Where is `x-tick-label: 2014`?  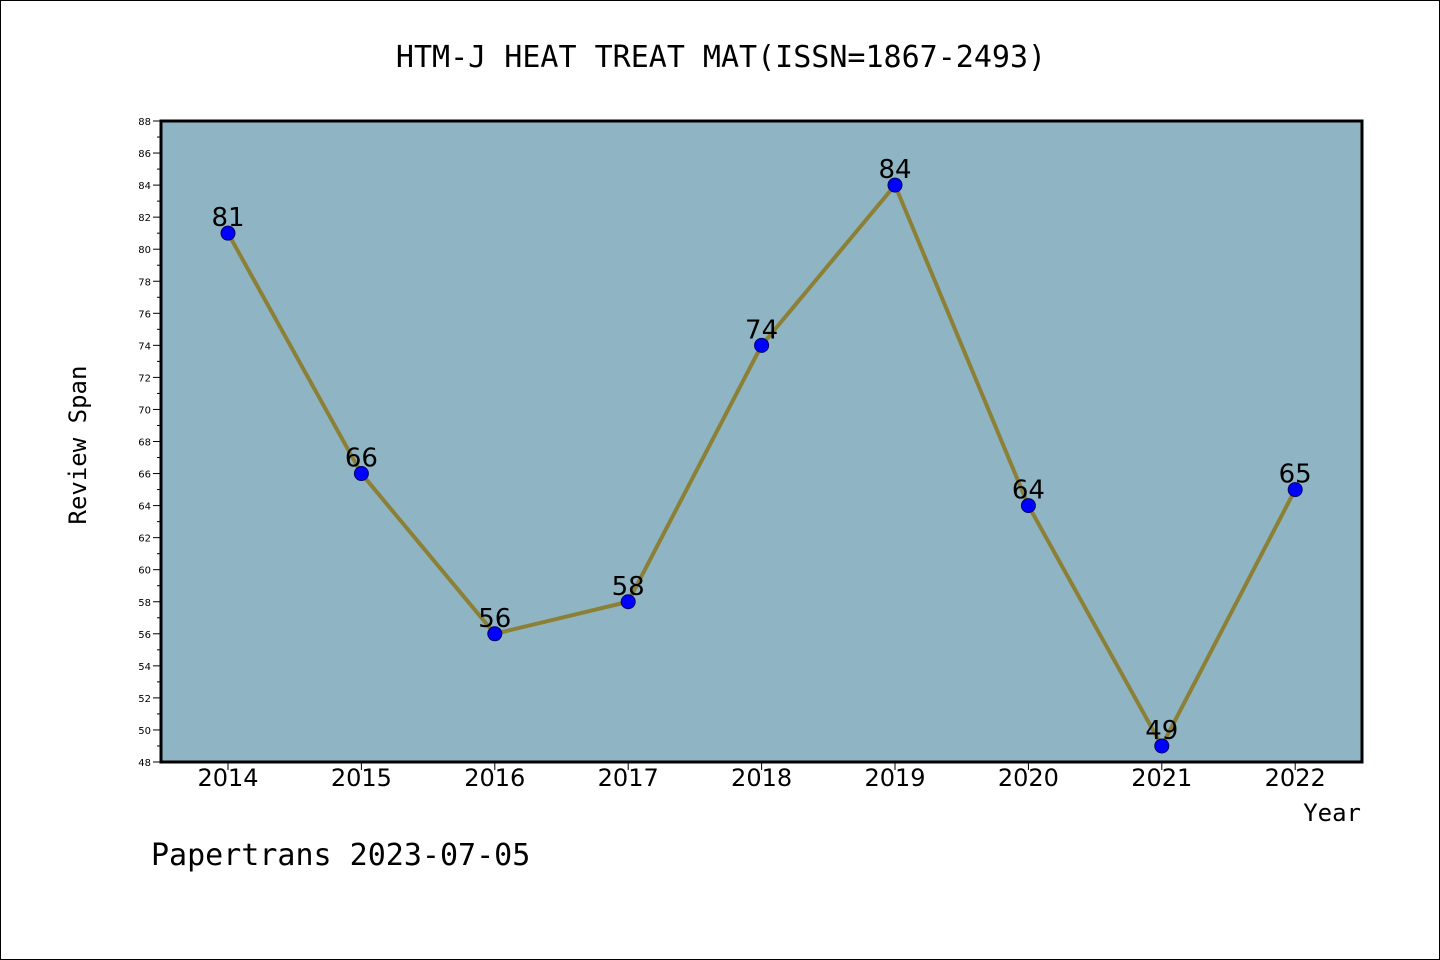 x-tick-label: 2014 is located at coordinates (227, 778).